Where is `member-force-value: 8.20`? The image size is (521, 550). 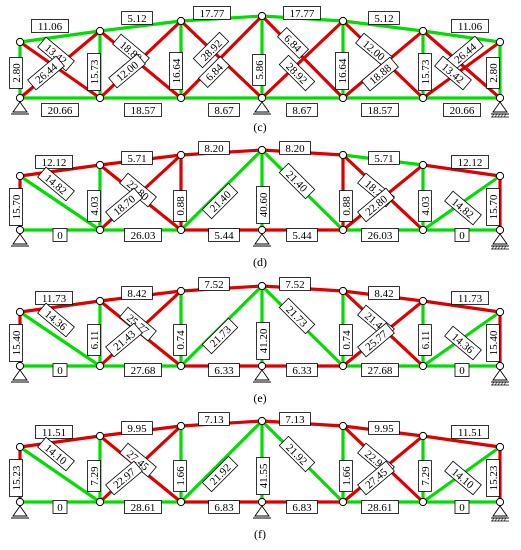 member-force-value: 8.20 is located at coordinates (295, 149).